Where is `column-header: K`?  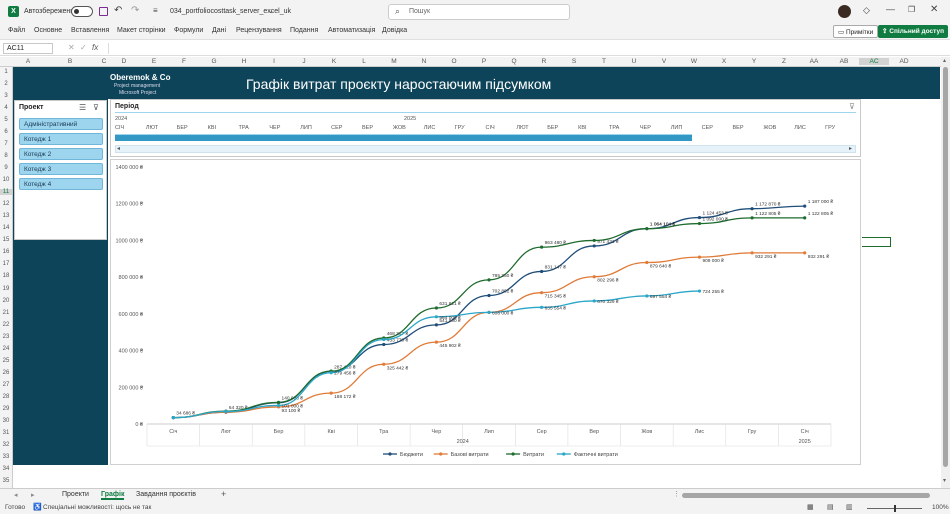 column-header: K is located at coordinates (334, 61).